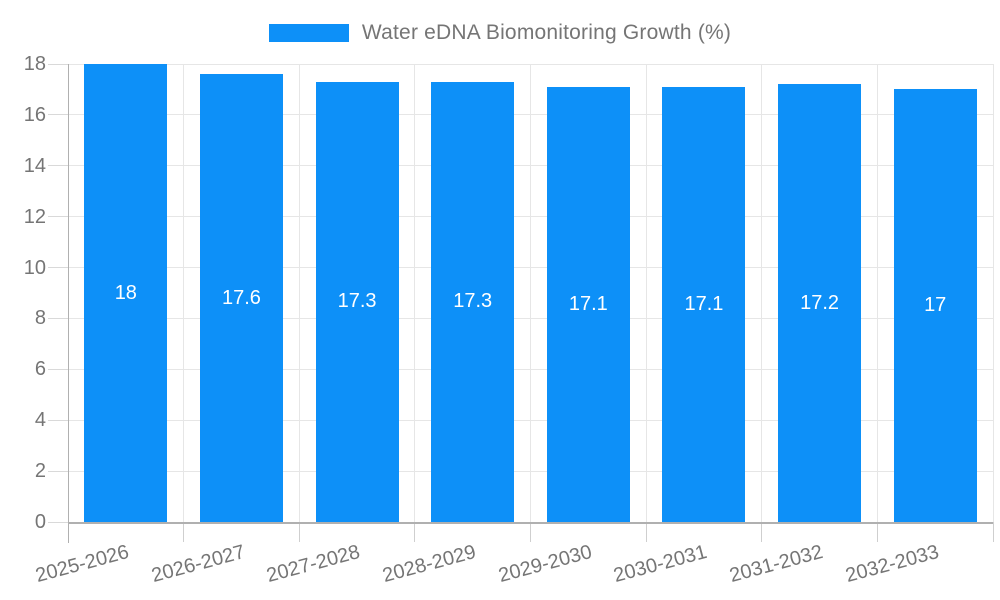 Image resolution: width=1000 pixels, height=600 pixels. Describe the element at coordinates (68, 303) in the screenshot. I see `y-axis-line` at that location.